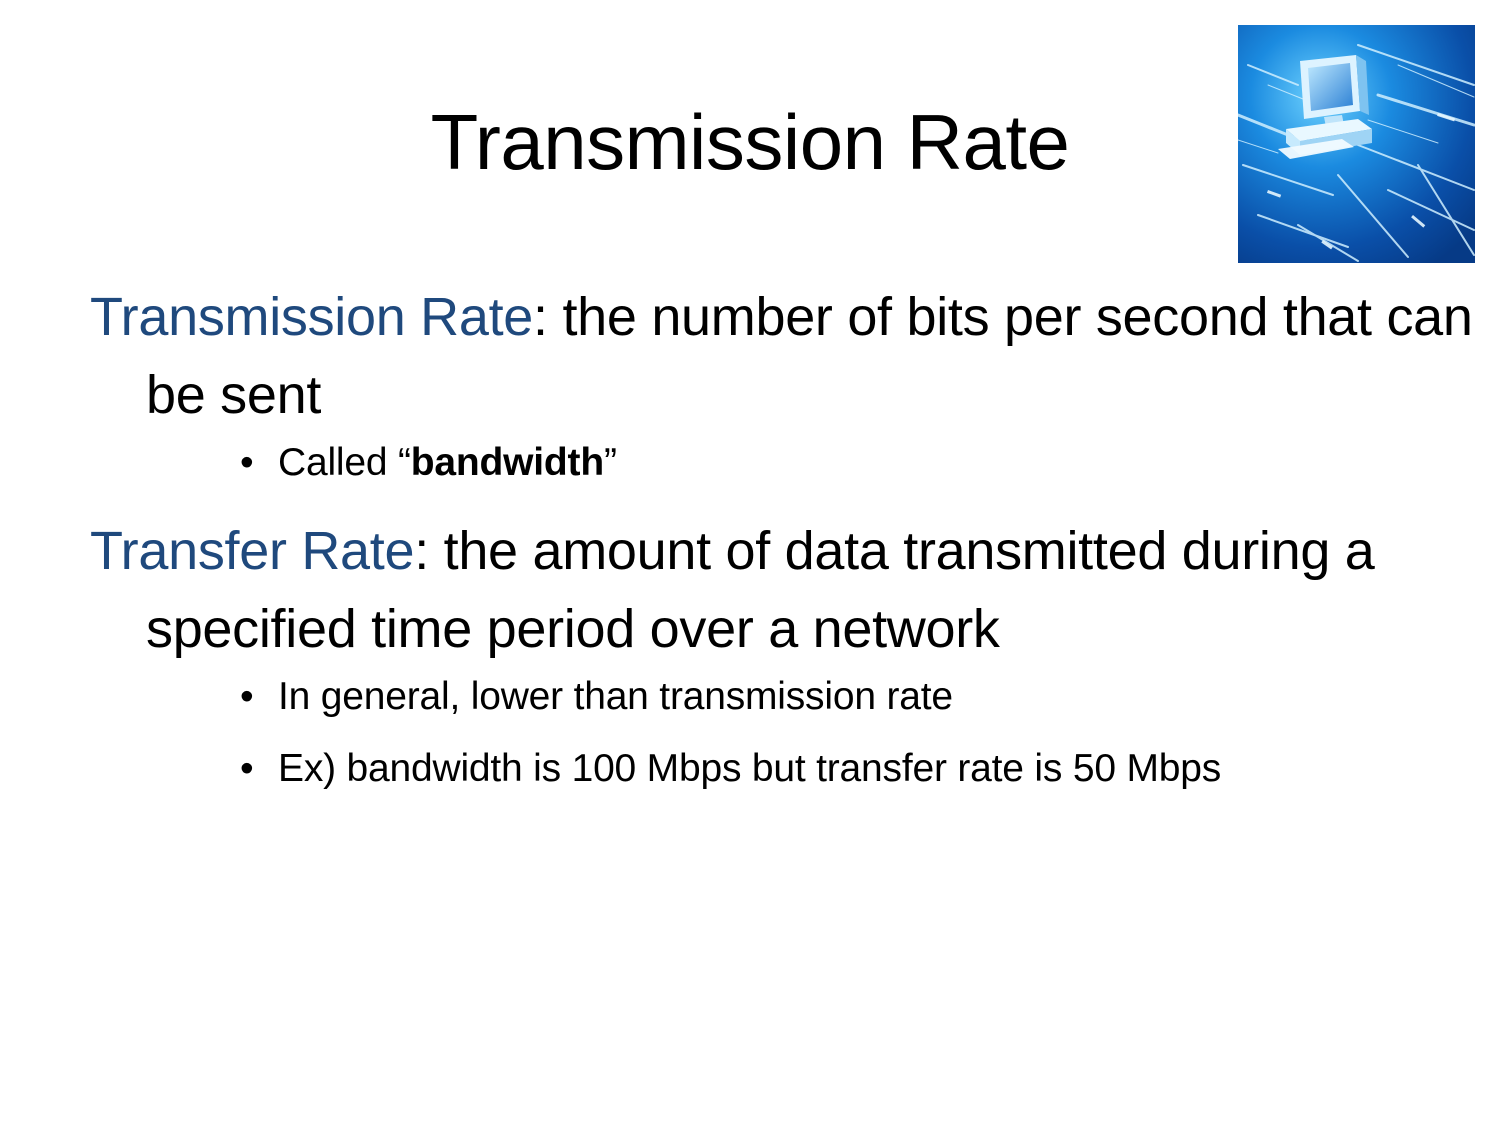 This screenshot has width=1500, height=1125. What do you see at coordinates (615, 696) in the screenshot?
I see `bullet-text: In general, lower than transmission rate` at bounding box center [615, 696].